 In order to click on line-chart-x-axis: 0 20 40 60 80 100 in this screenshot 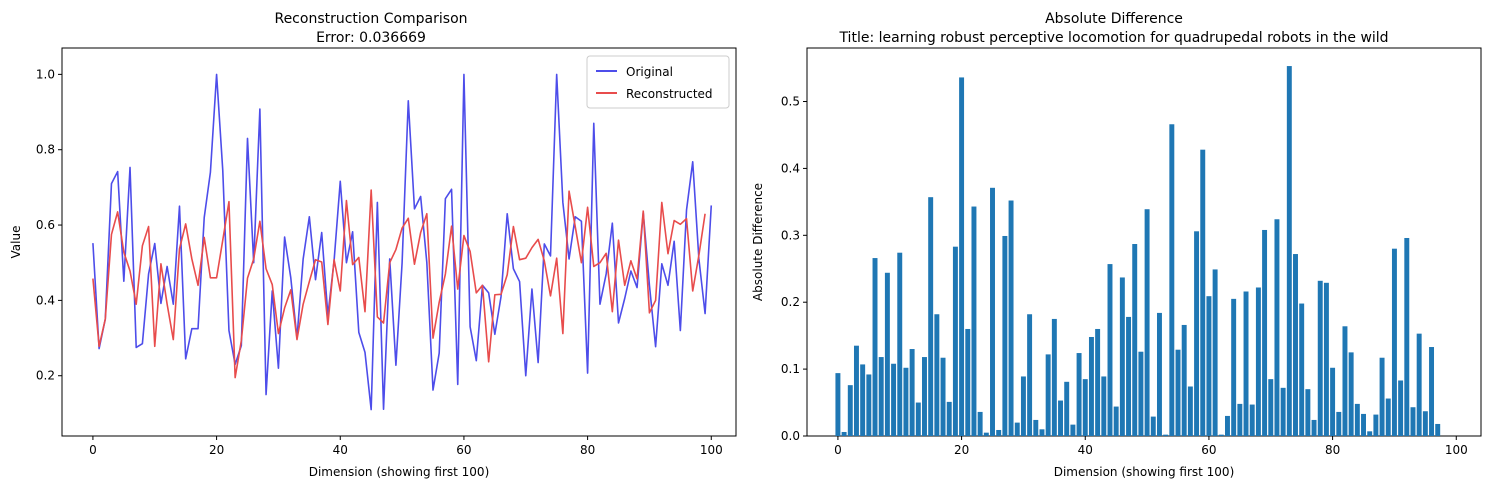, I will do `click(406, 446)`.